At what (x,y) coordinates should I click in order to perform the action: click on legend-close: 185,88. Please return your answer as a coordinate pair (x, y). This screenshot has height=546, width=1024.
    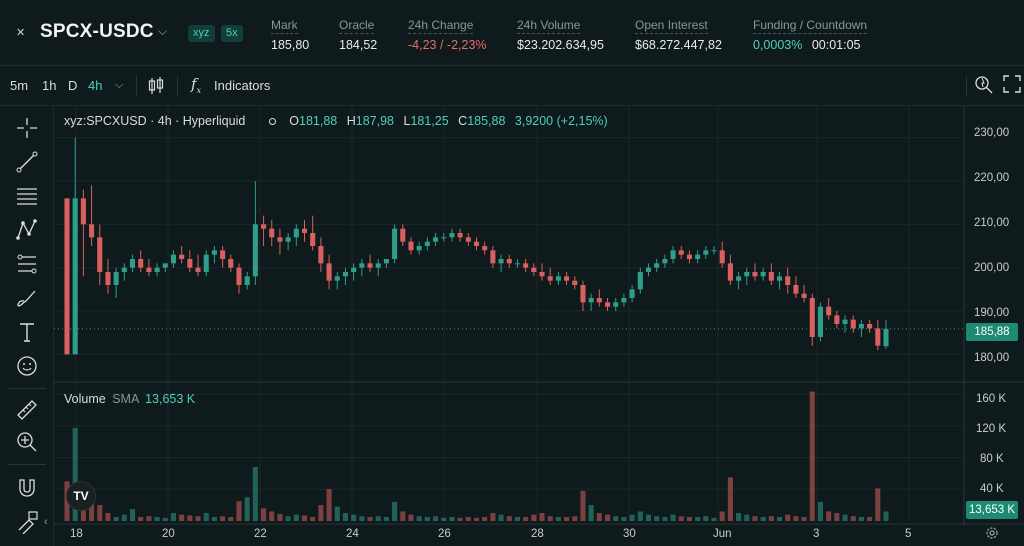
    Looking at the image, I should click on (486, 121).